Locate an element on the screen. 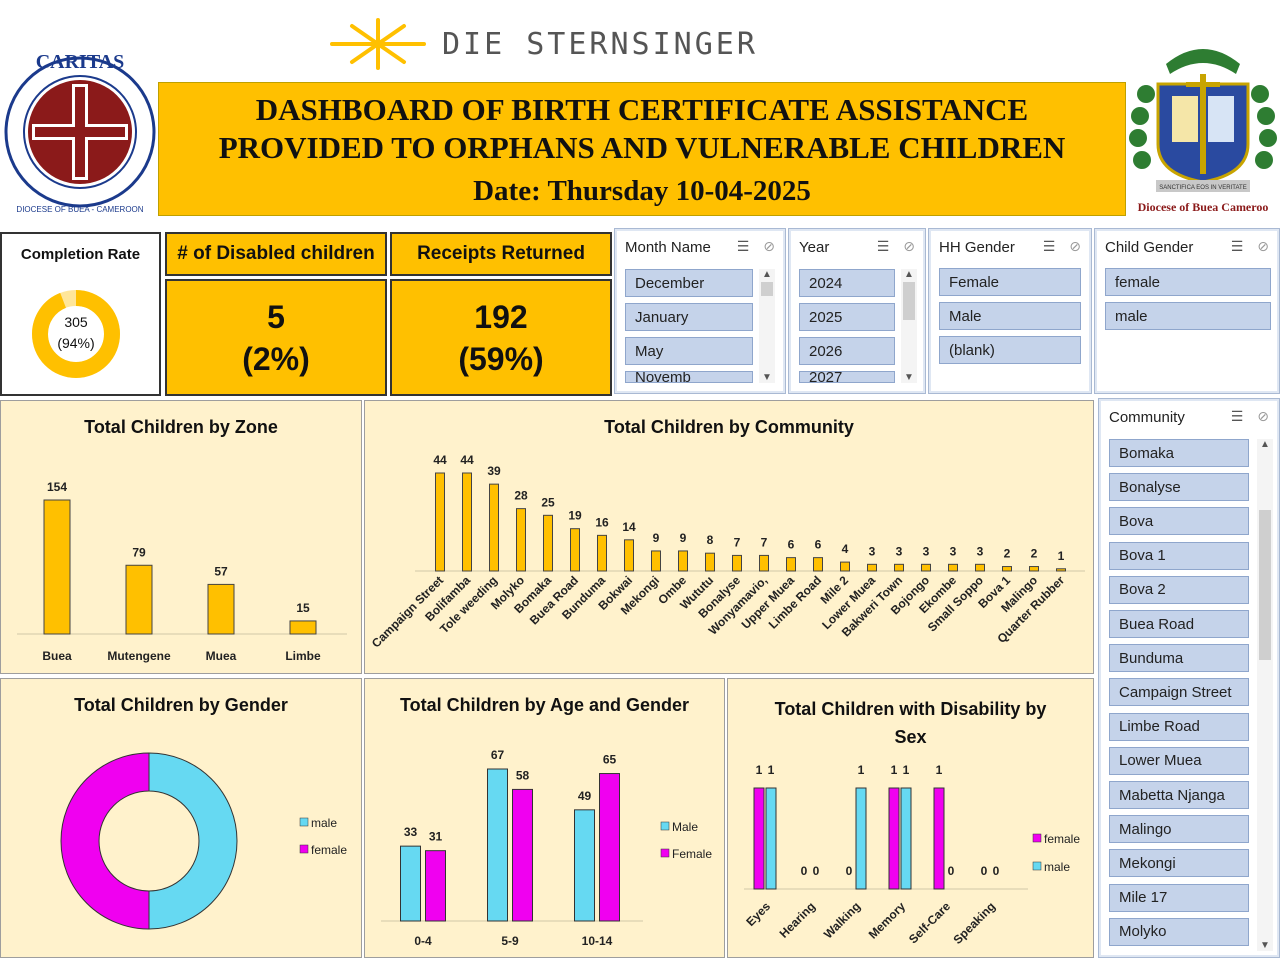  tick-label: Hearing is located at coordinates (797, 919).